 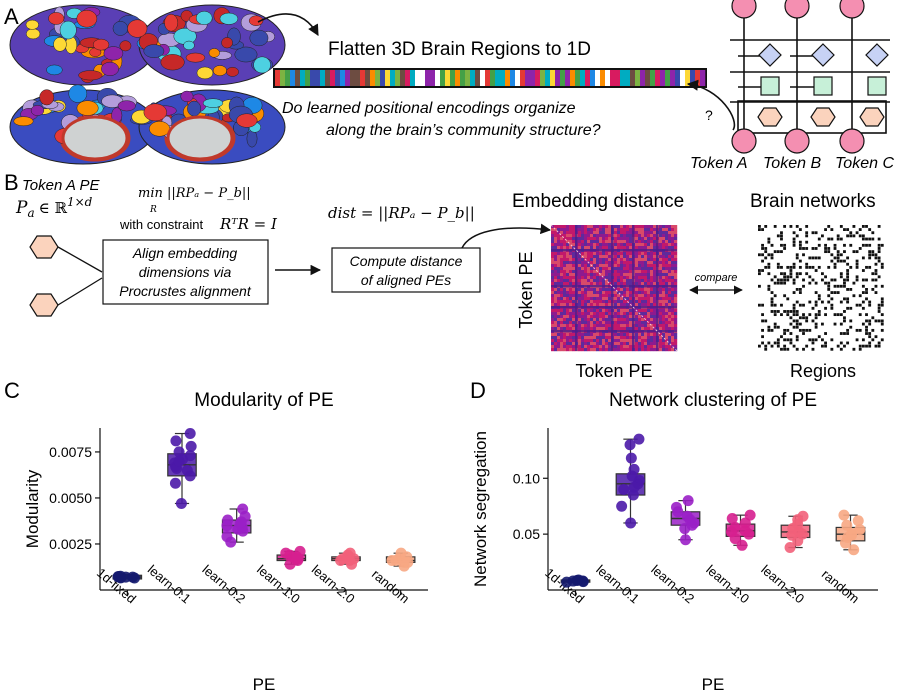 I want to click on token-hexagon-b, so click(x=823, y=117).